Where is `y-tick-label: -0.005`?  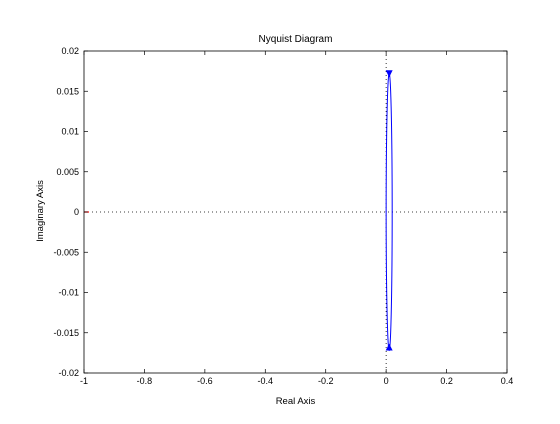 y-tick-label: -0.005 is located at coordinates (66, 252).